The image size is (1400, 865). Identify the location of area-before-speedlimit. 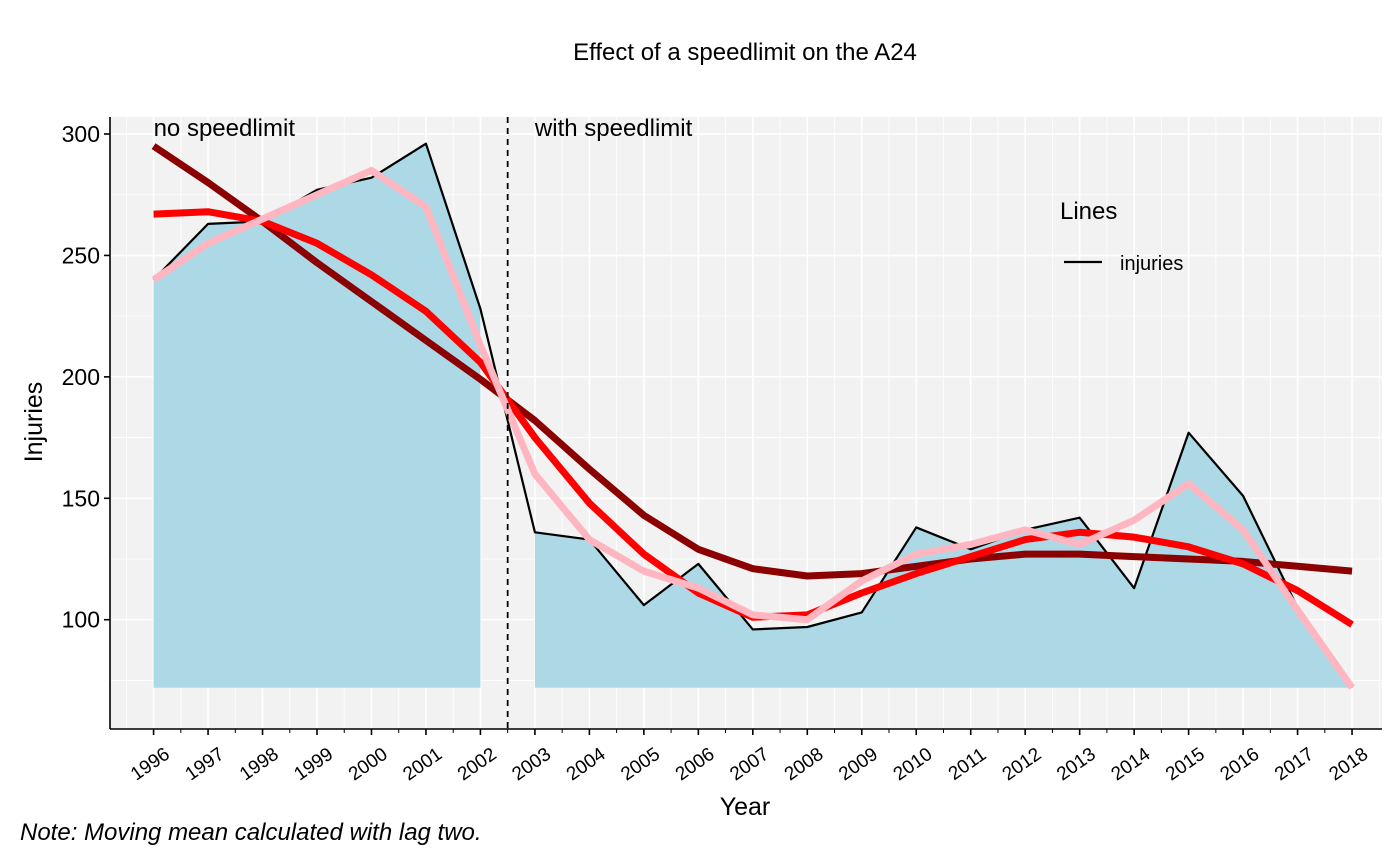
(317, 415).